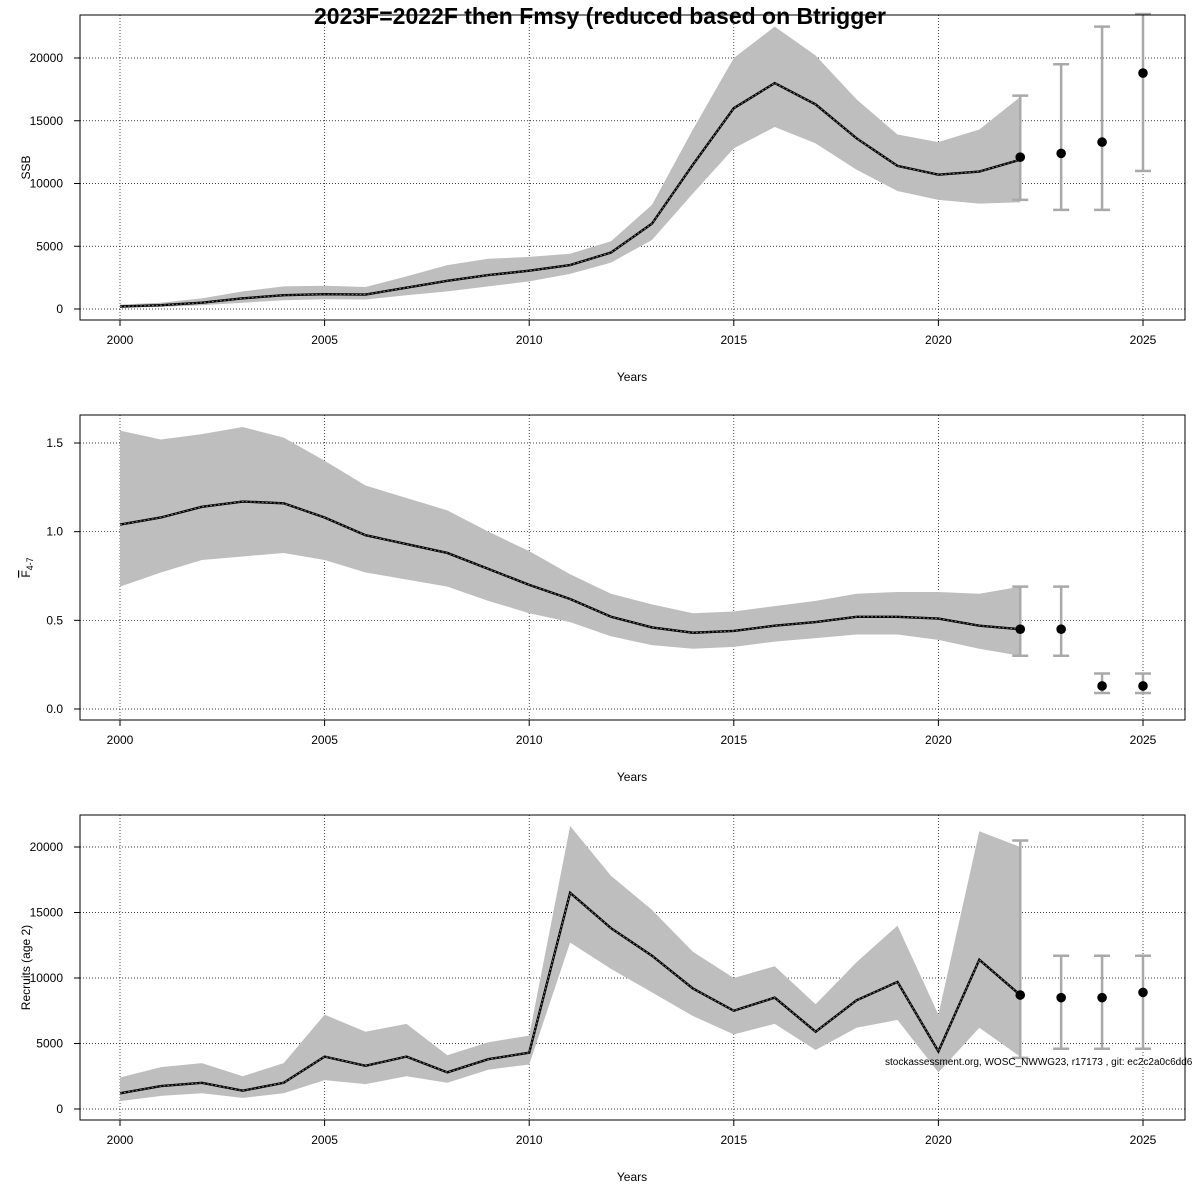 The image size is (1200, 1200). I want to click on y-axis-label: F4-7, so click(27, 567).